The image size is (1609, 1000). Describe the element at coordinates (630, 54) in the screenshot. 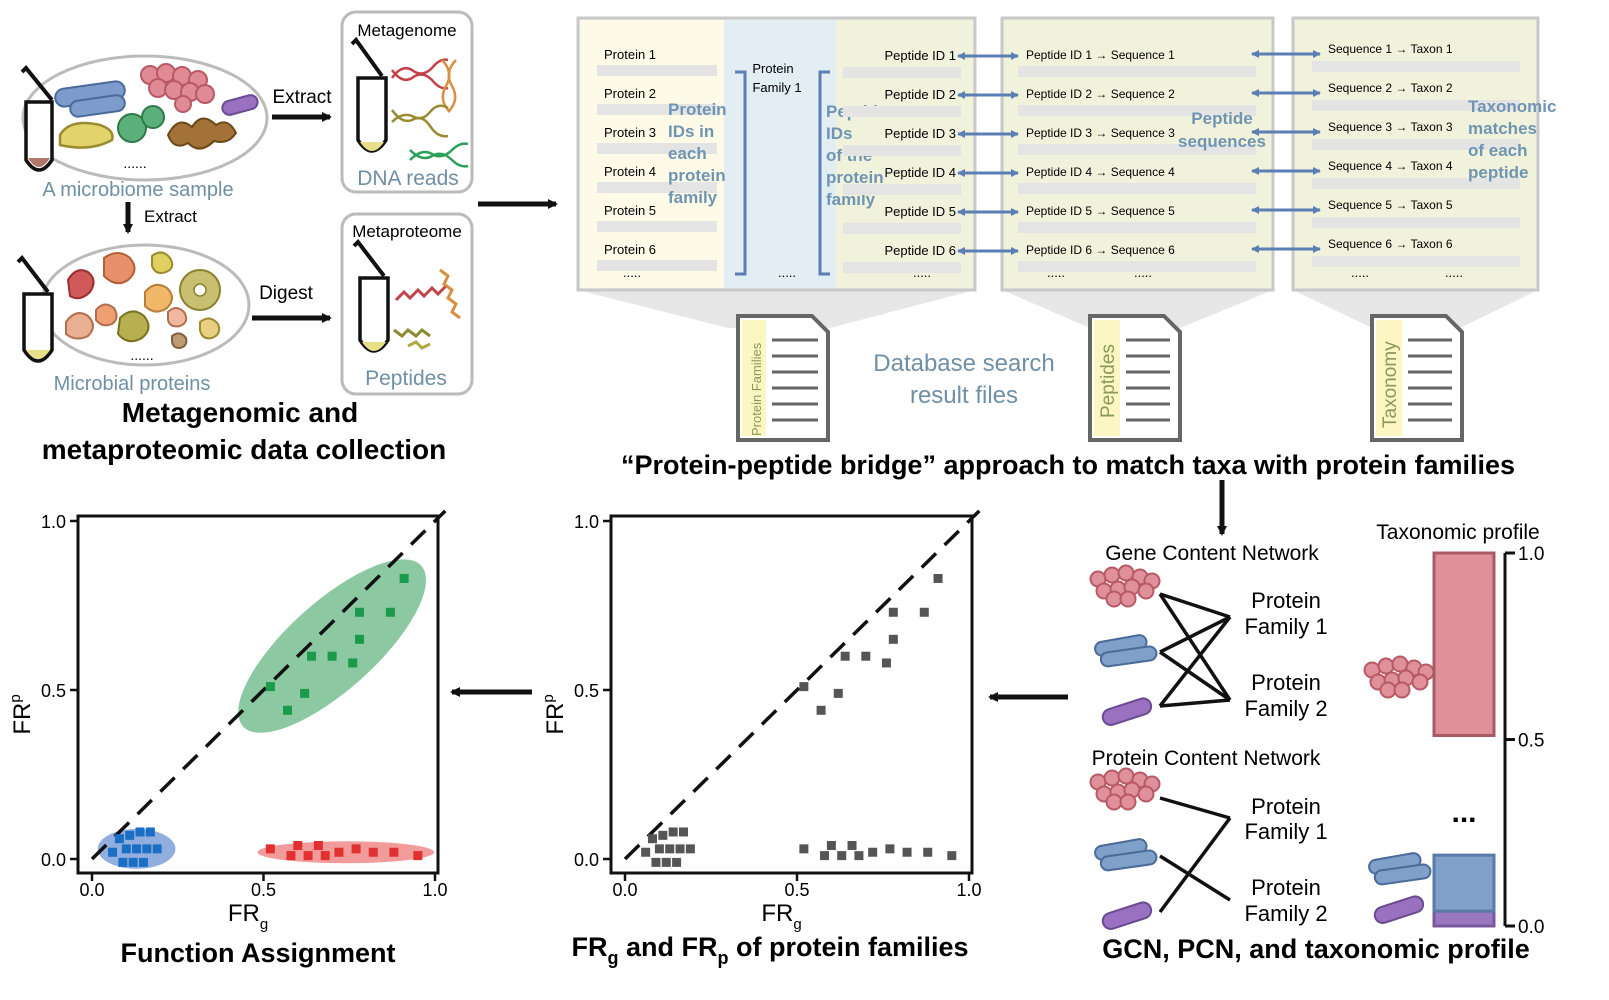

I see `protein-row-label: Protein 1` at that location.